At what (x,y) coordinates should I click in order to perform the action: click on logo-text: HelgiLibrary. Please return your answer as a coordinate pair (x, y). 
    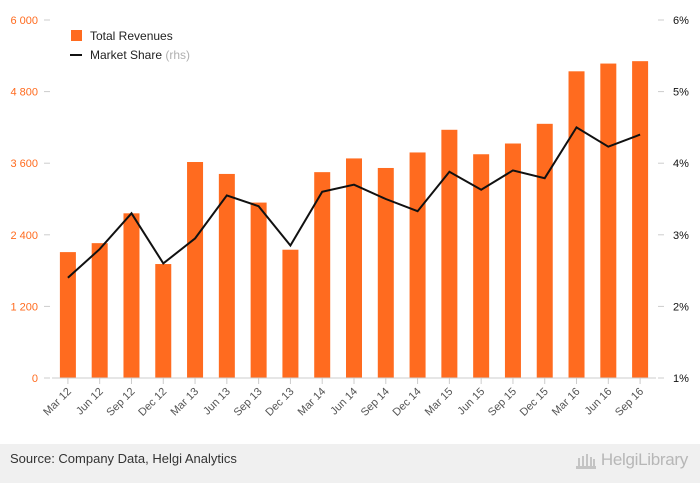
    Looking at the image, I should click on (644, 459).